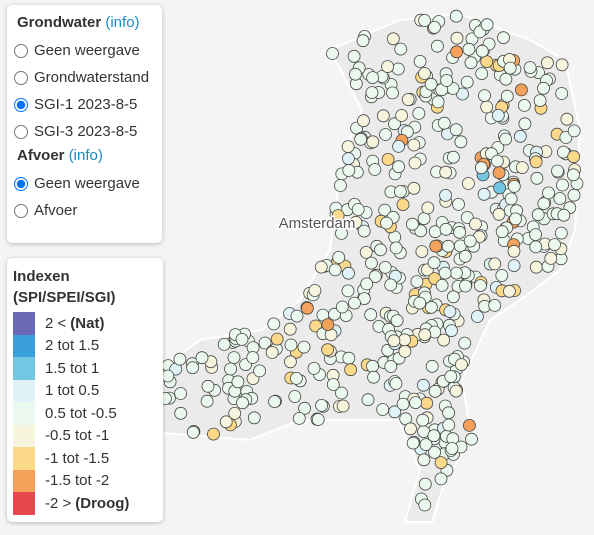  What do you see at coordinates (86, 77) in the screenshot?
I see `radio-option: Grondwaterstand` at bounding box center [86, 77].